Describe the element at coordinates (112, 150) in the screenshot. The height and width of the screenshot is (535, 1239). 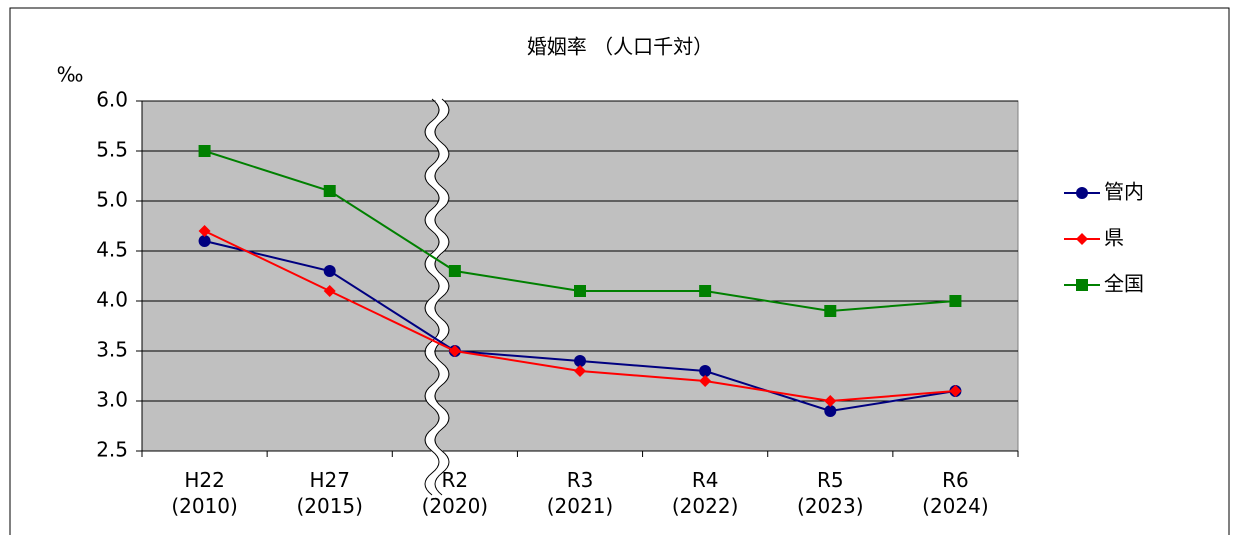
I see `y-tick-label: 5.5` at that location.